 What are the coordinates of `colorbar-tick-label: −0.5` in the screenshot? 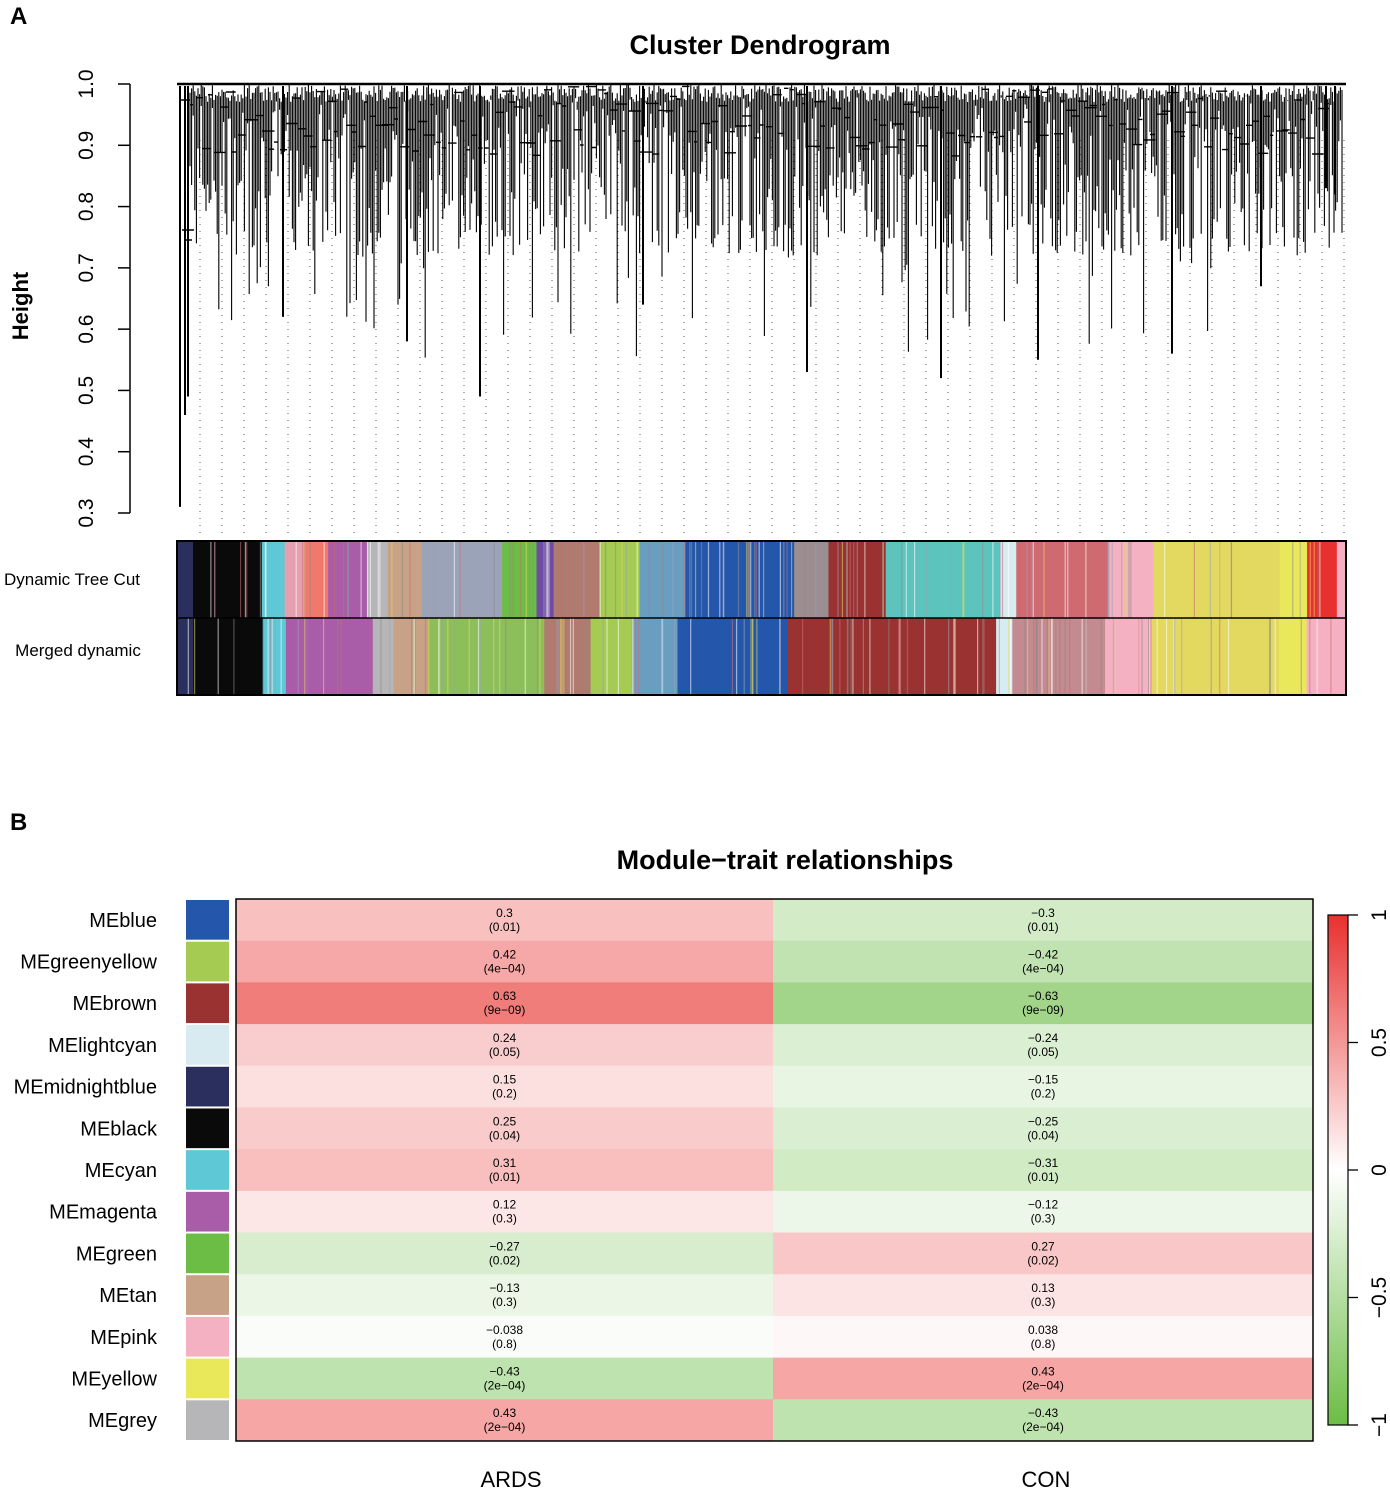 It's located at (1379, 1297).